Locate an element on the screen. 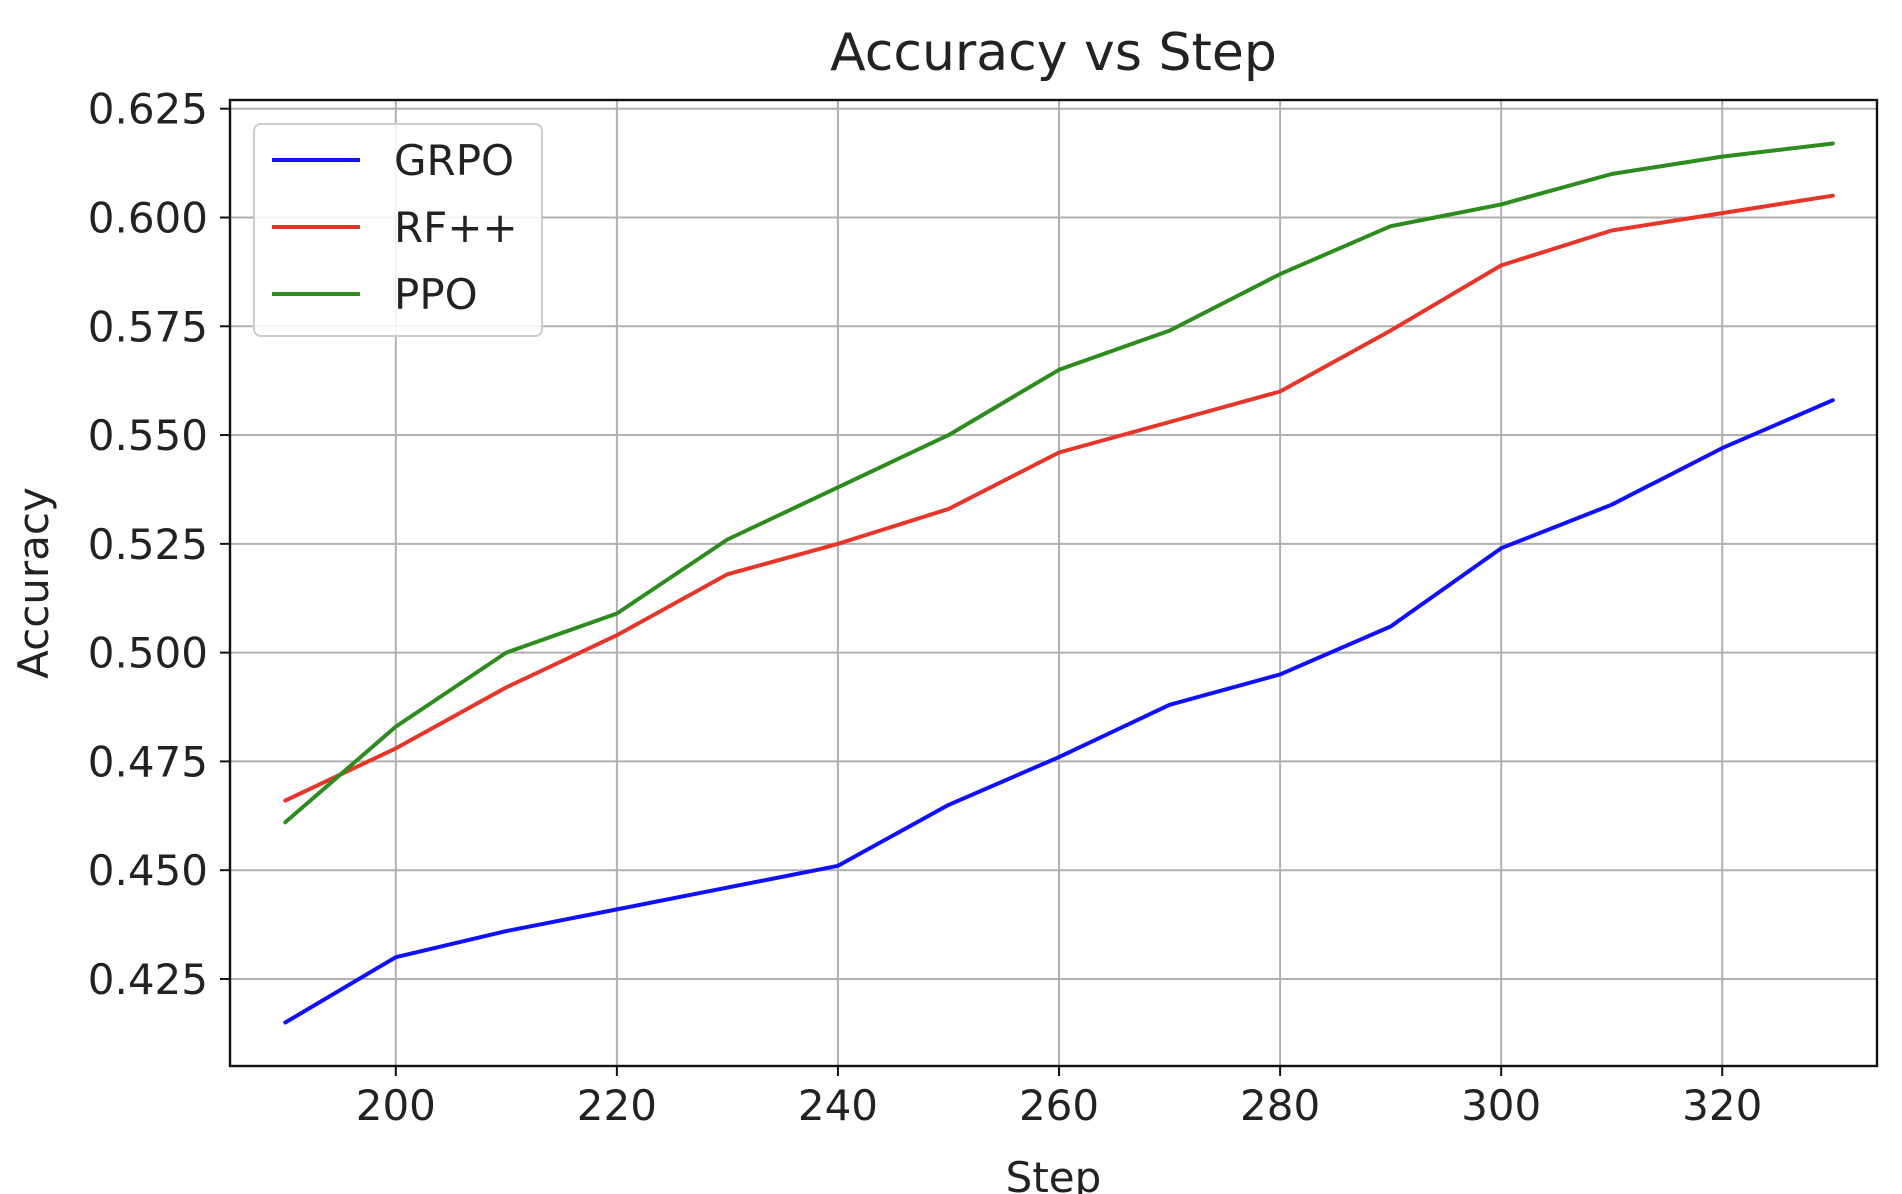 The height and width of the screenshot is (1194, 1902). legend-label-ppo: PPO is located at coordinates (436, 294).